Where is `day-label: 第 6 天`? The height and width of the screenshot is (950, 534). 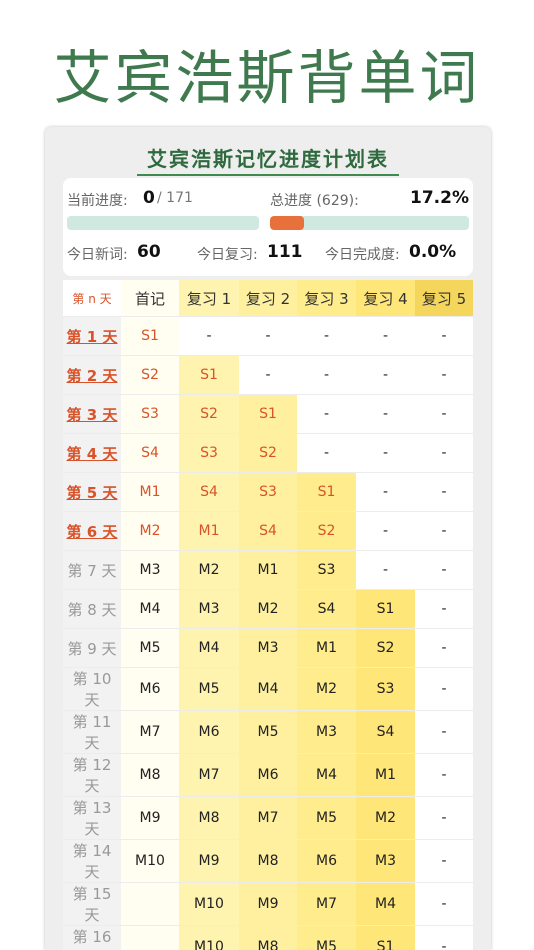
day-label: 第 6 天 is located at coordinates (92, 531).